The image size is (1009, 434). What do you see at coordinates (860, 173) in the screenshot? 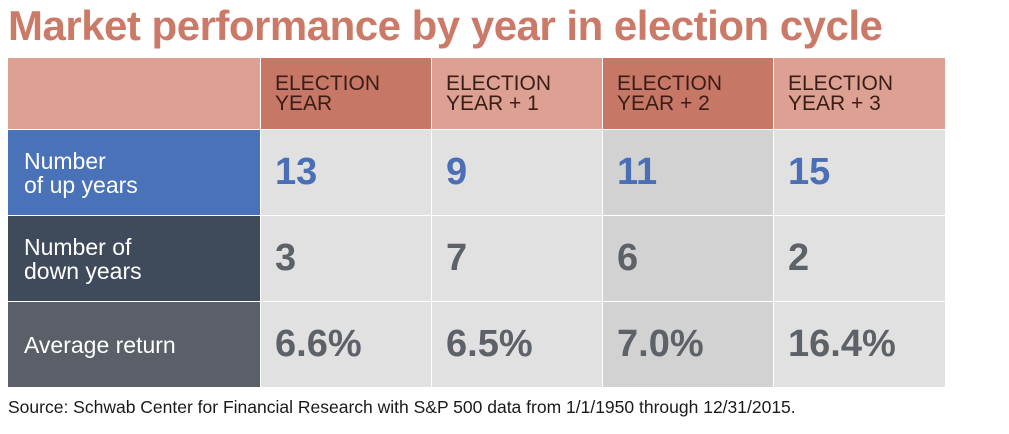
I see `table-cell-value: 15` at bounding box center [860, 173].